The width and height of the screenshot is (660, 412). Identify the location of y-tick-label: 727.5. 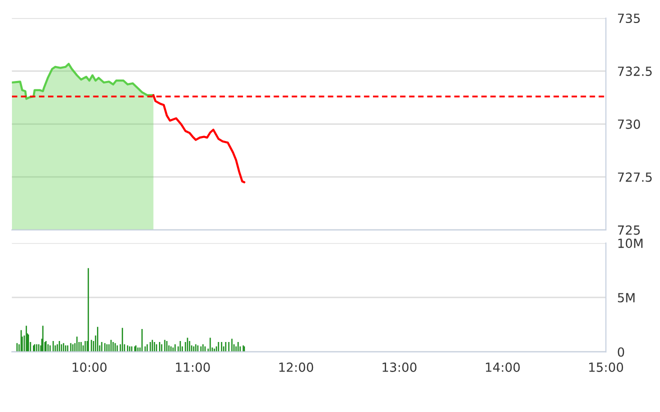
(635, 177).